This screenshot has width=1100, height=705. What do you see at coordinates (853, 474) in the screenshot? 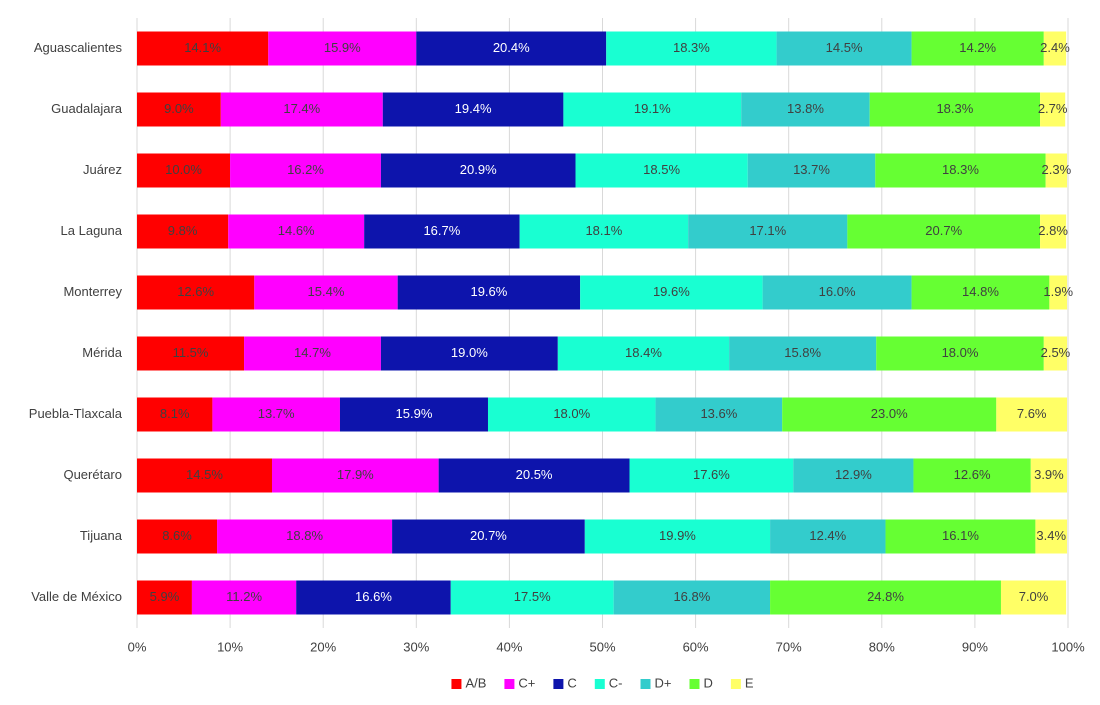
I see `data-label: 12.9%` at bounding box center [853, 474].